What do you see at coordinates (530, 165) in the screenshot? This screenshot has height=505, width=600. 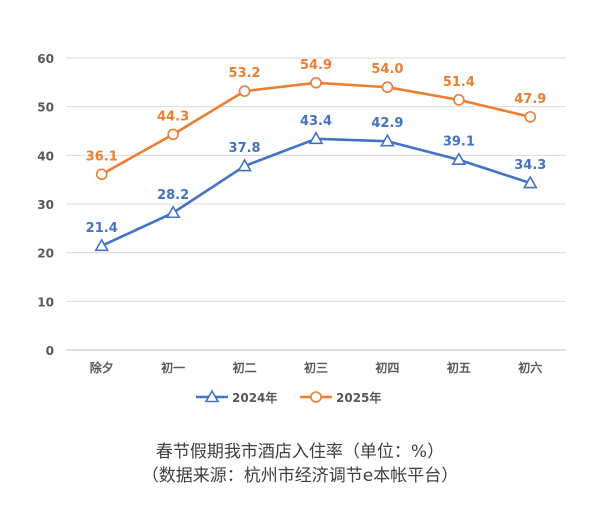 I see `data-label: 34.3` at bounding box center [530, 165].